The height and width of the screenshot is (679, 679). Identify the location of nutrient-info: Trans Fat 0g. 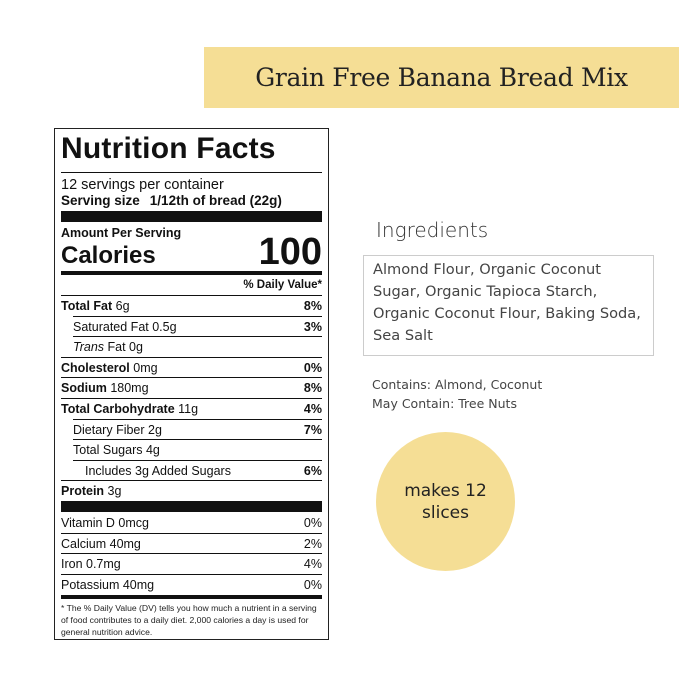
(108, 347).